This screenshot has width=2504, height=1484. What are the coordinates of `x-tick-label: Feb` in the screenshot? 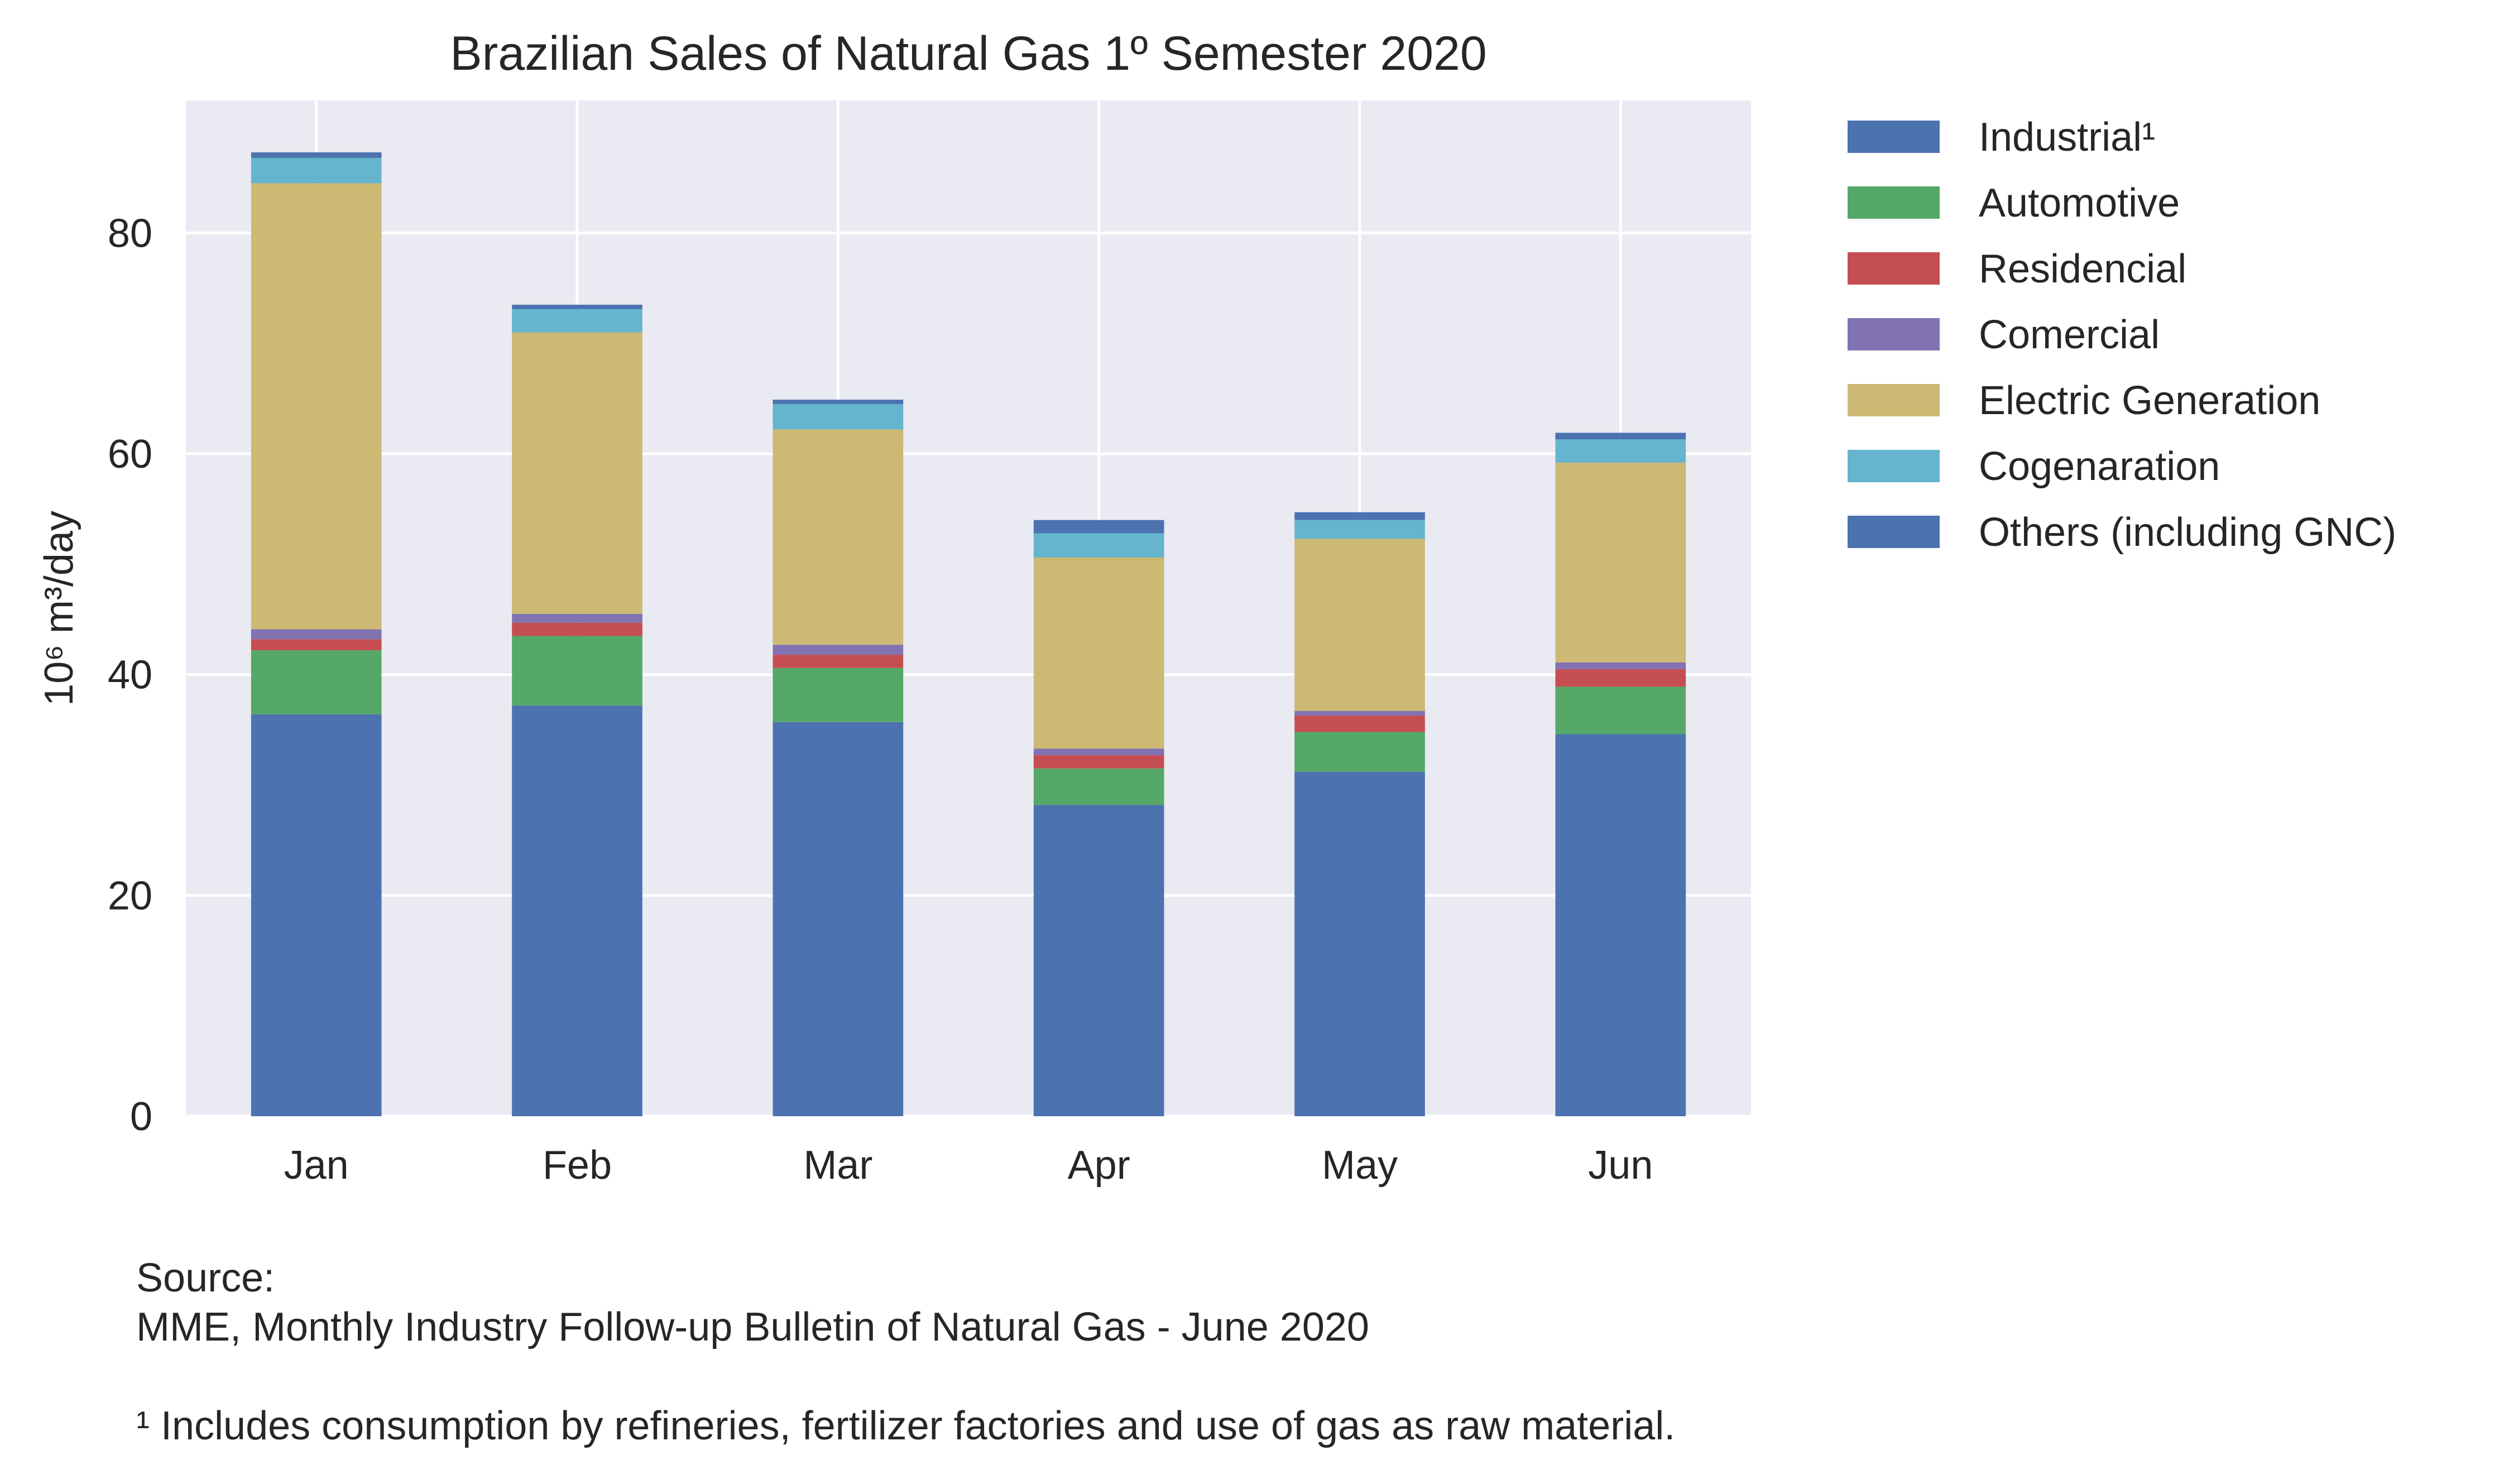 It's located at (577, 1166).